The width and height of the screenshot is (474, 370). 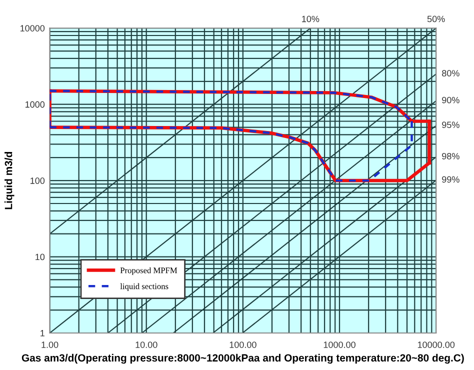 What do you see at coordinates (436, 19) in the screenshot?
I see `text: 50%` at bounding box center [436, 19].